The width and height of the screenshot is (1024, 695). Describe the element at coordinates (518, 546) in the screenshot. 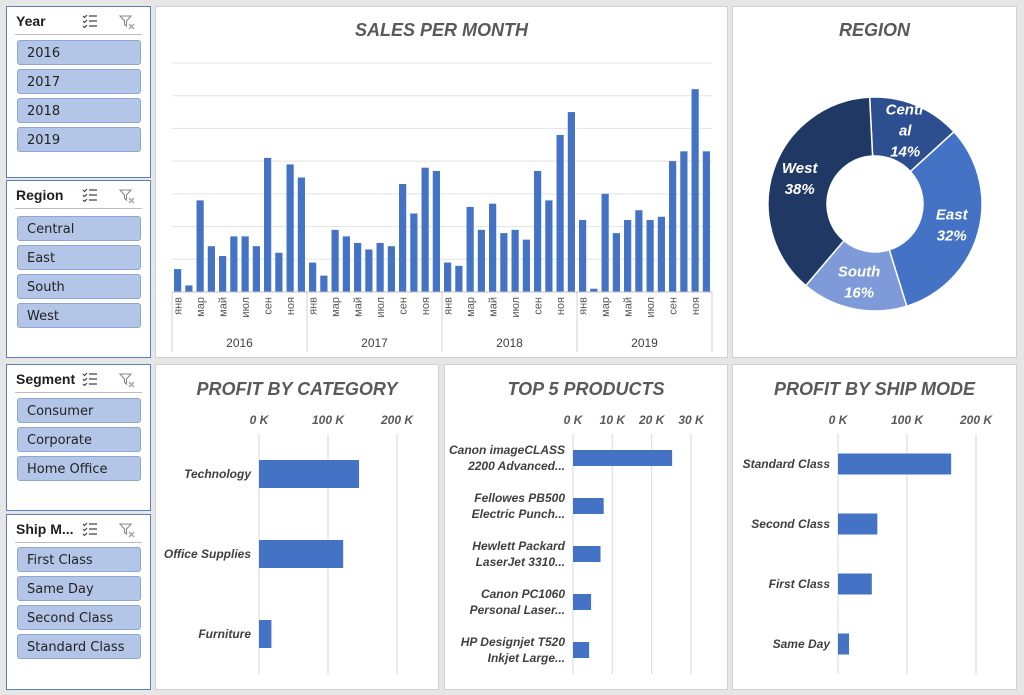

I see `category-label: Hewlett Packard` at that location.